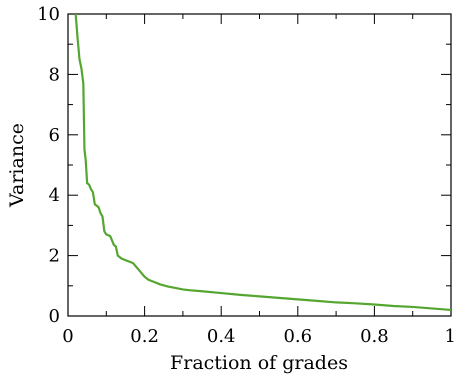  What do you see at coordinates (221, 336) in the screenshot?
I see `x-tick-label: 0.4` at bounding box center [221, 336].